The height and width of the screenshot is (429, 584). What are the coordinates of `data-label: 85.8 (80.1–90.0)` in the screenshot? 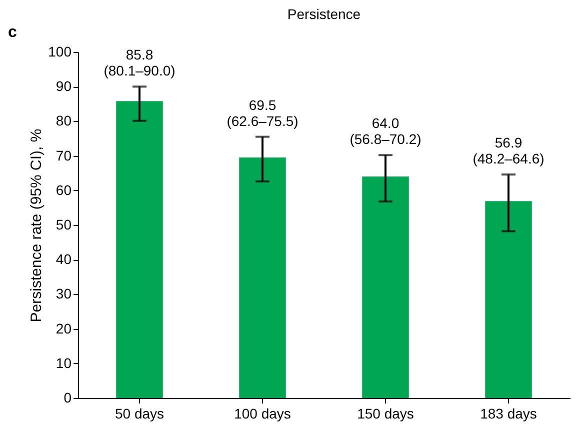 It's located at (140, 62).